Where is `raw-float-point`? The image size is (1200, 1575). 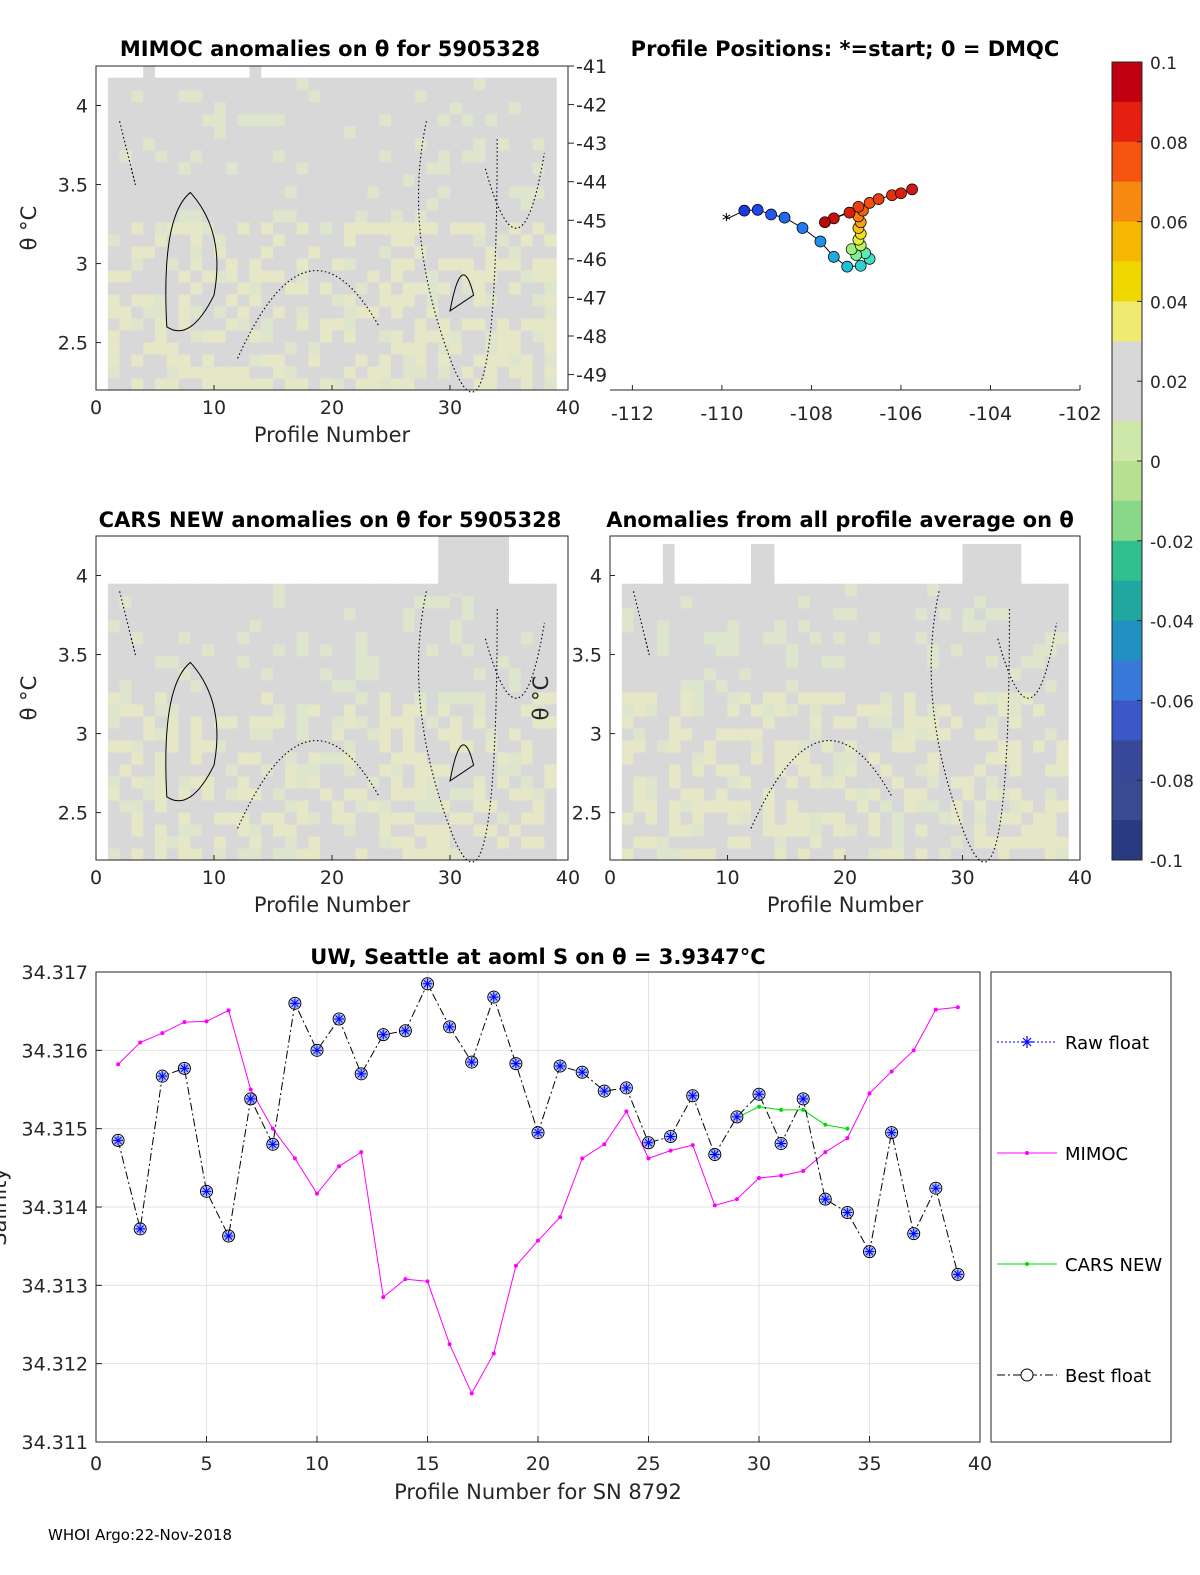 raw-float-point is located at coordinates (339, 1019).